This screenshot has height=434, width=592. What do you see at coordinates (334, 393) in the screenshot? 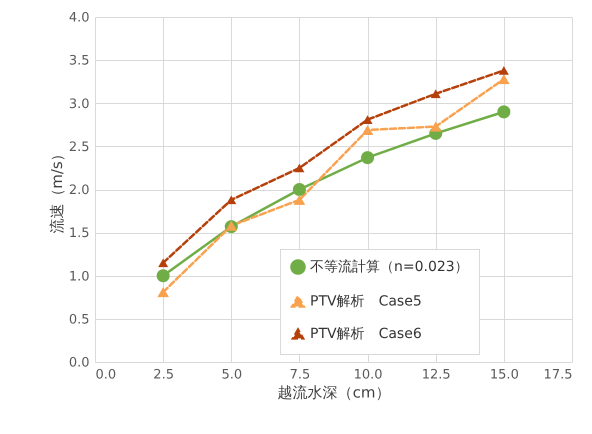
I see `x-axis-title: 越流水深（cm）` at bounding box center [334, 393].